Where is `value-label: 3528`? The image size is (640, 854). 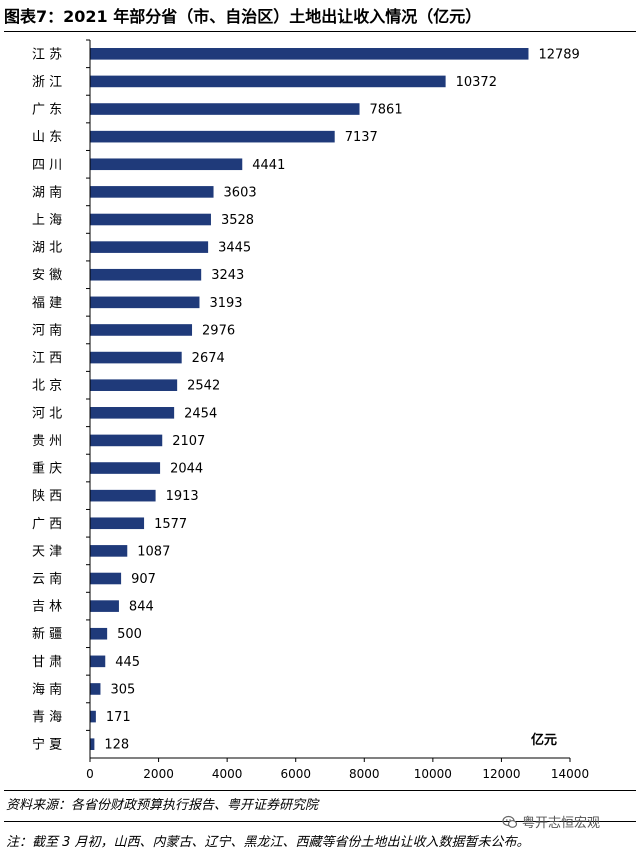 value-label: 3528 is located at coordinates (237, 220).